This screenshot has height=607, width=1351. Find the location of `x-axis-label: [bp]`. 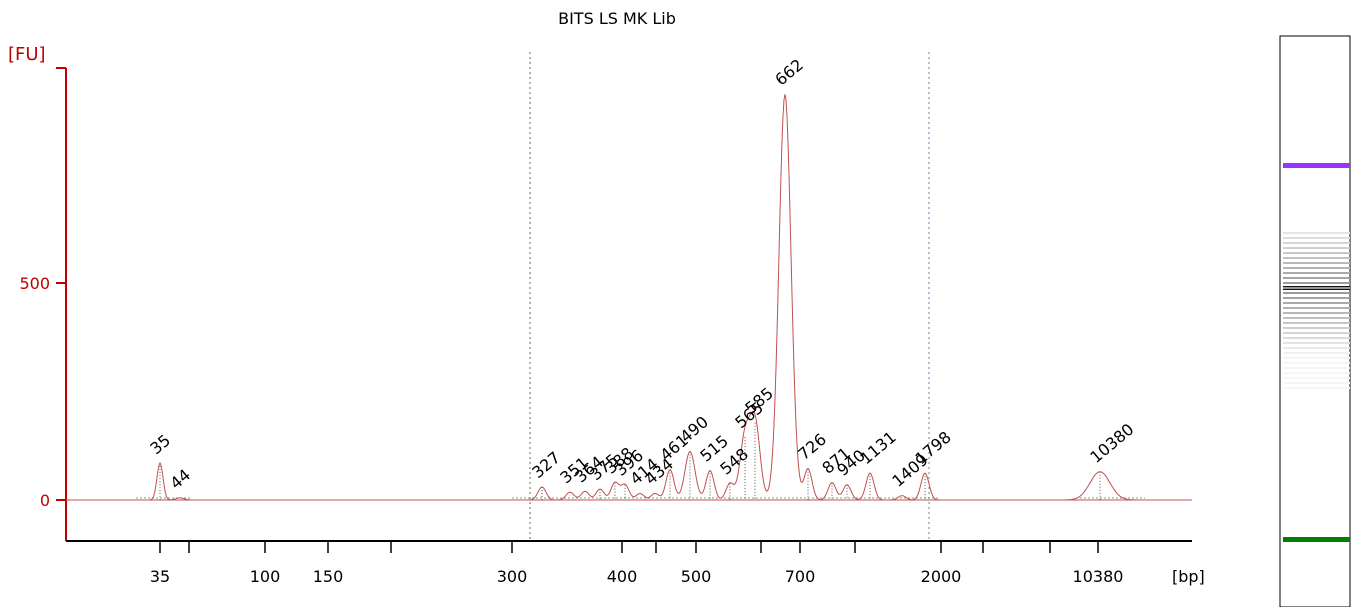

x-axis-label: [bp] is located at coordinates (1188, 576).